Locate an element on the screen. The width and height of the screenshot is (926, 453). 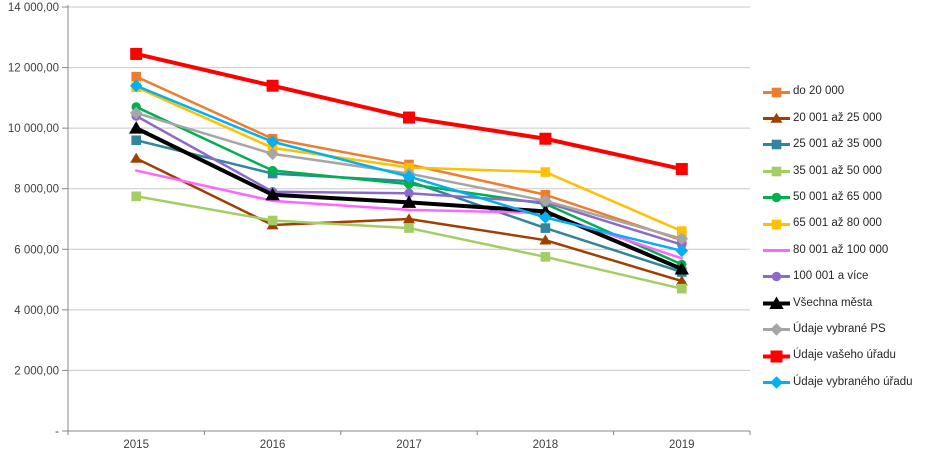
x-axis-label: 2016 is located at coordinates (273, 445).